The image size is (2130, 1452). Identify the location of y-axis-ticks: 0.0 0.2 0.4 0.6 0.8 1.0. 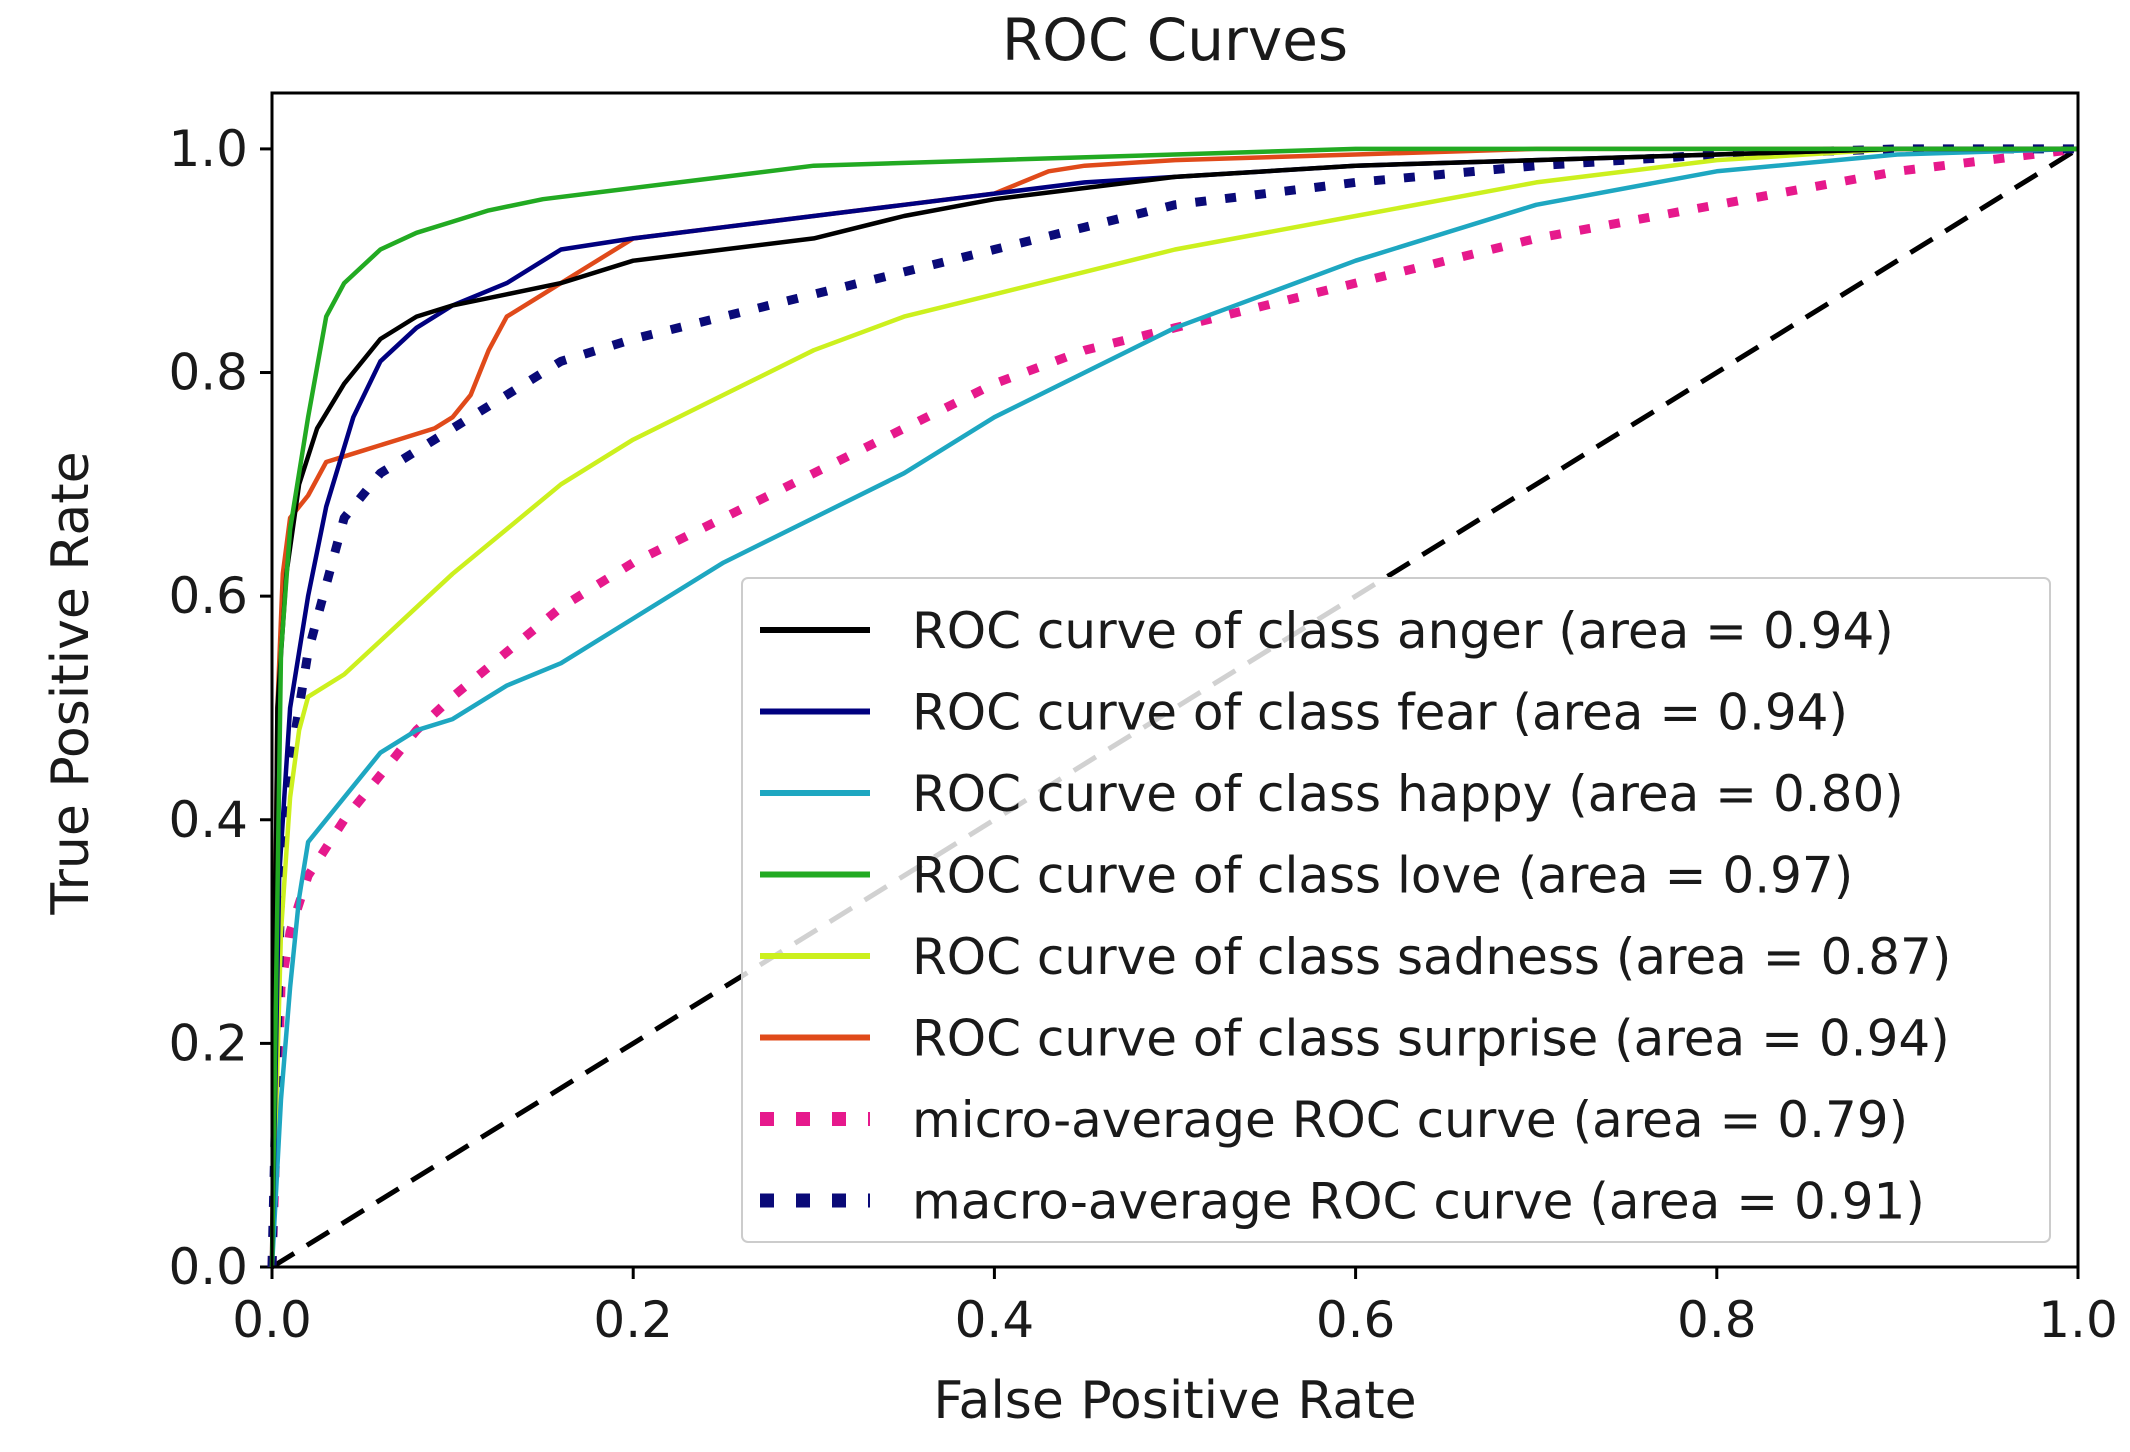
(220, 708).